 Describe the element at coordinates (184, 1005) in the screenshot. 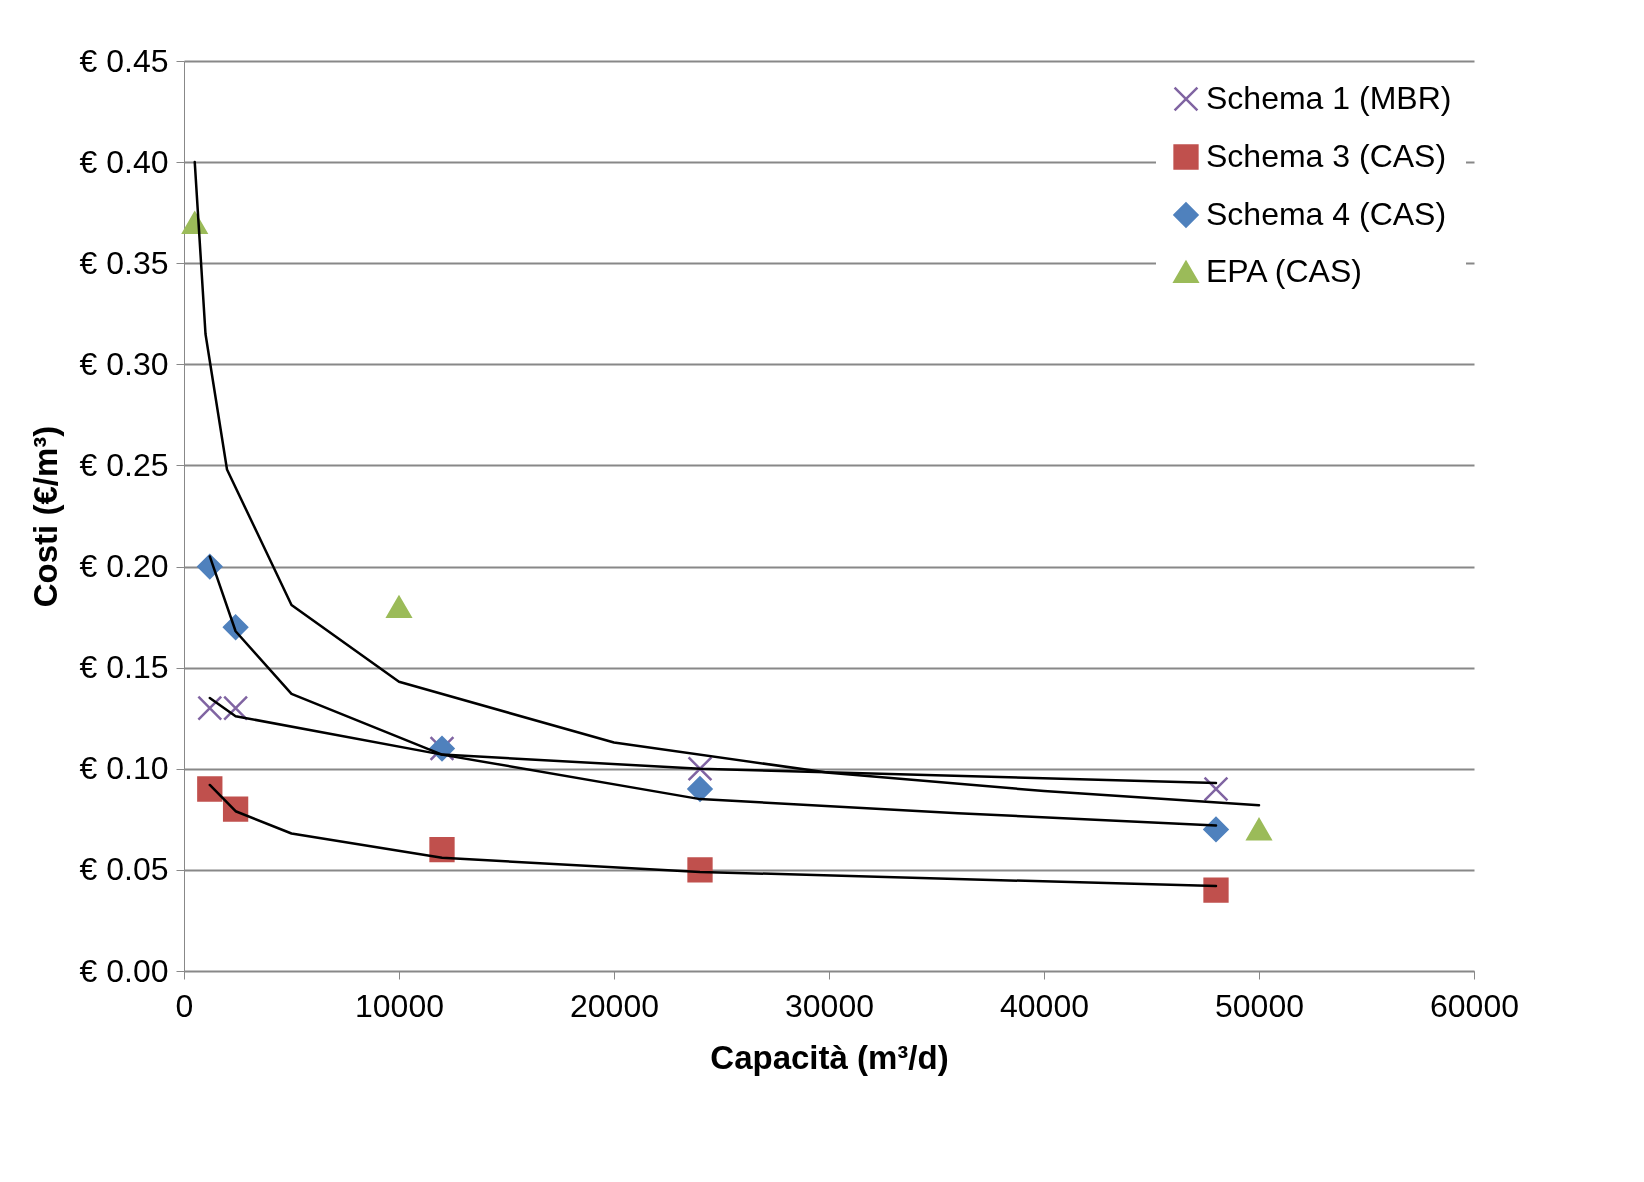

I see `x-tick-label: 0` at that location.